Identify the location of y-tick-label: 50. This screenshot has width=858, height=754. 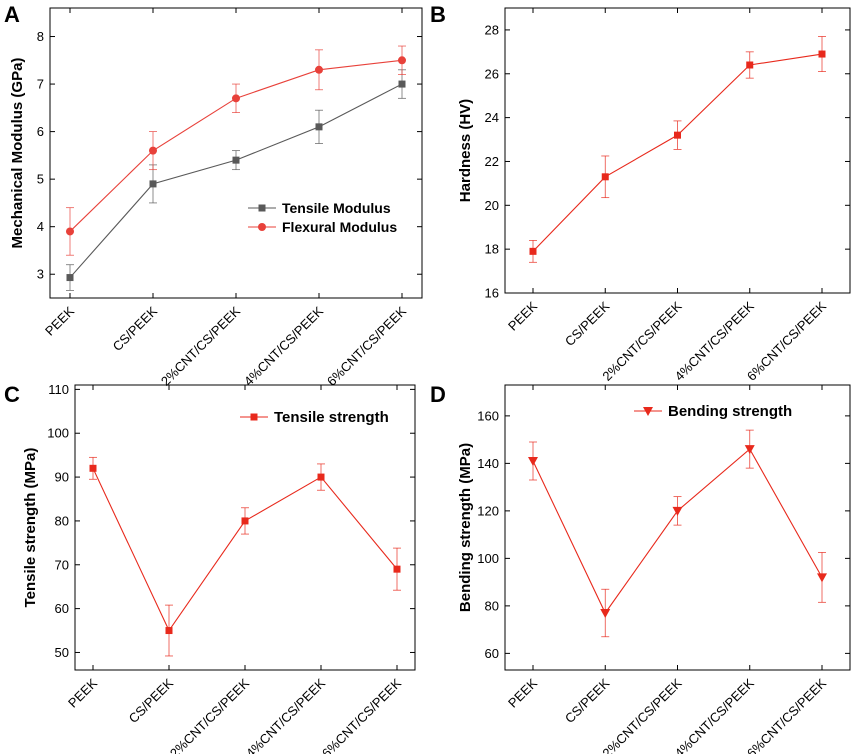
(62, 652).